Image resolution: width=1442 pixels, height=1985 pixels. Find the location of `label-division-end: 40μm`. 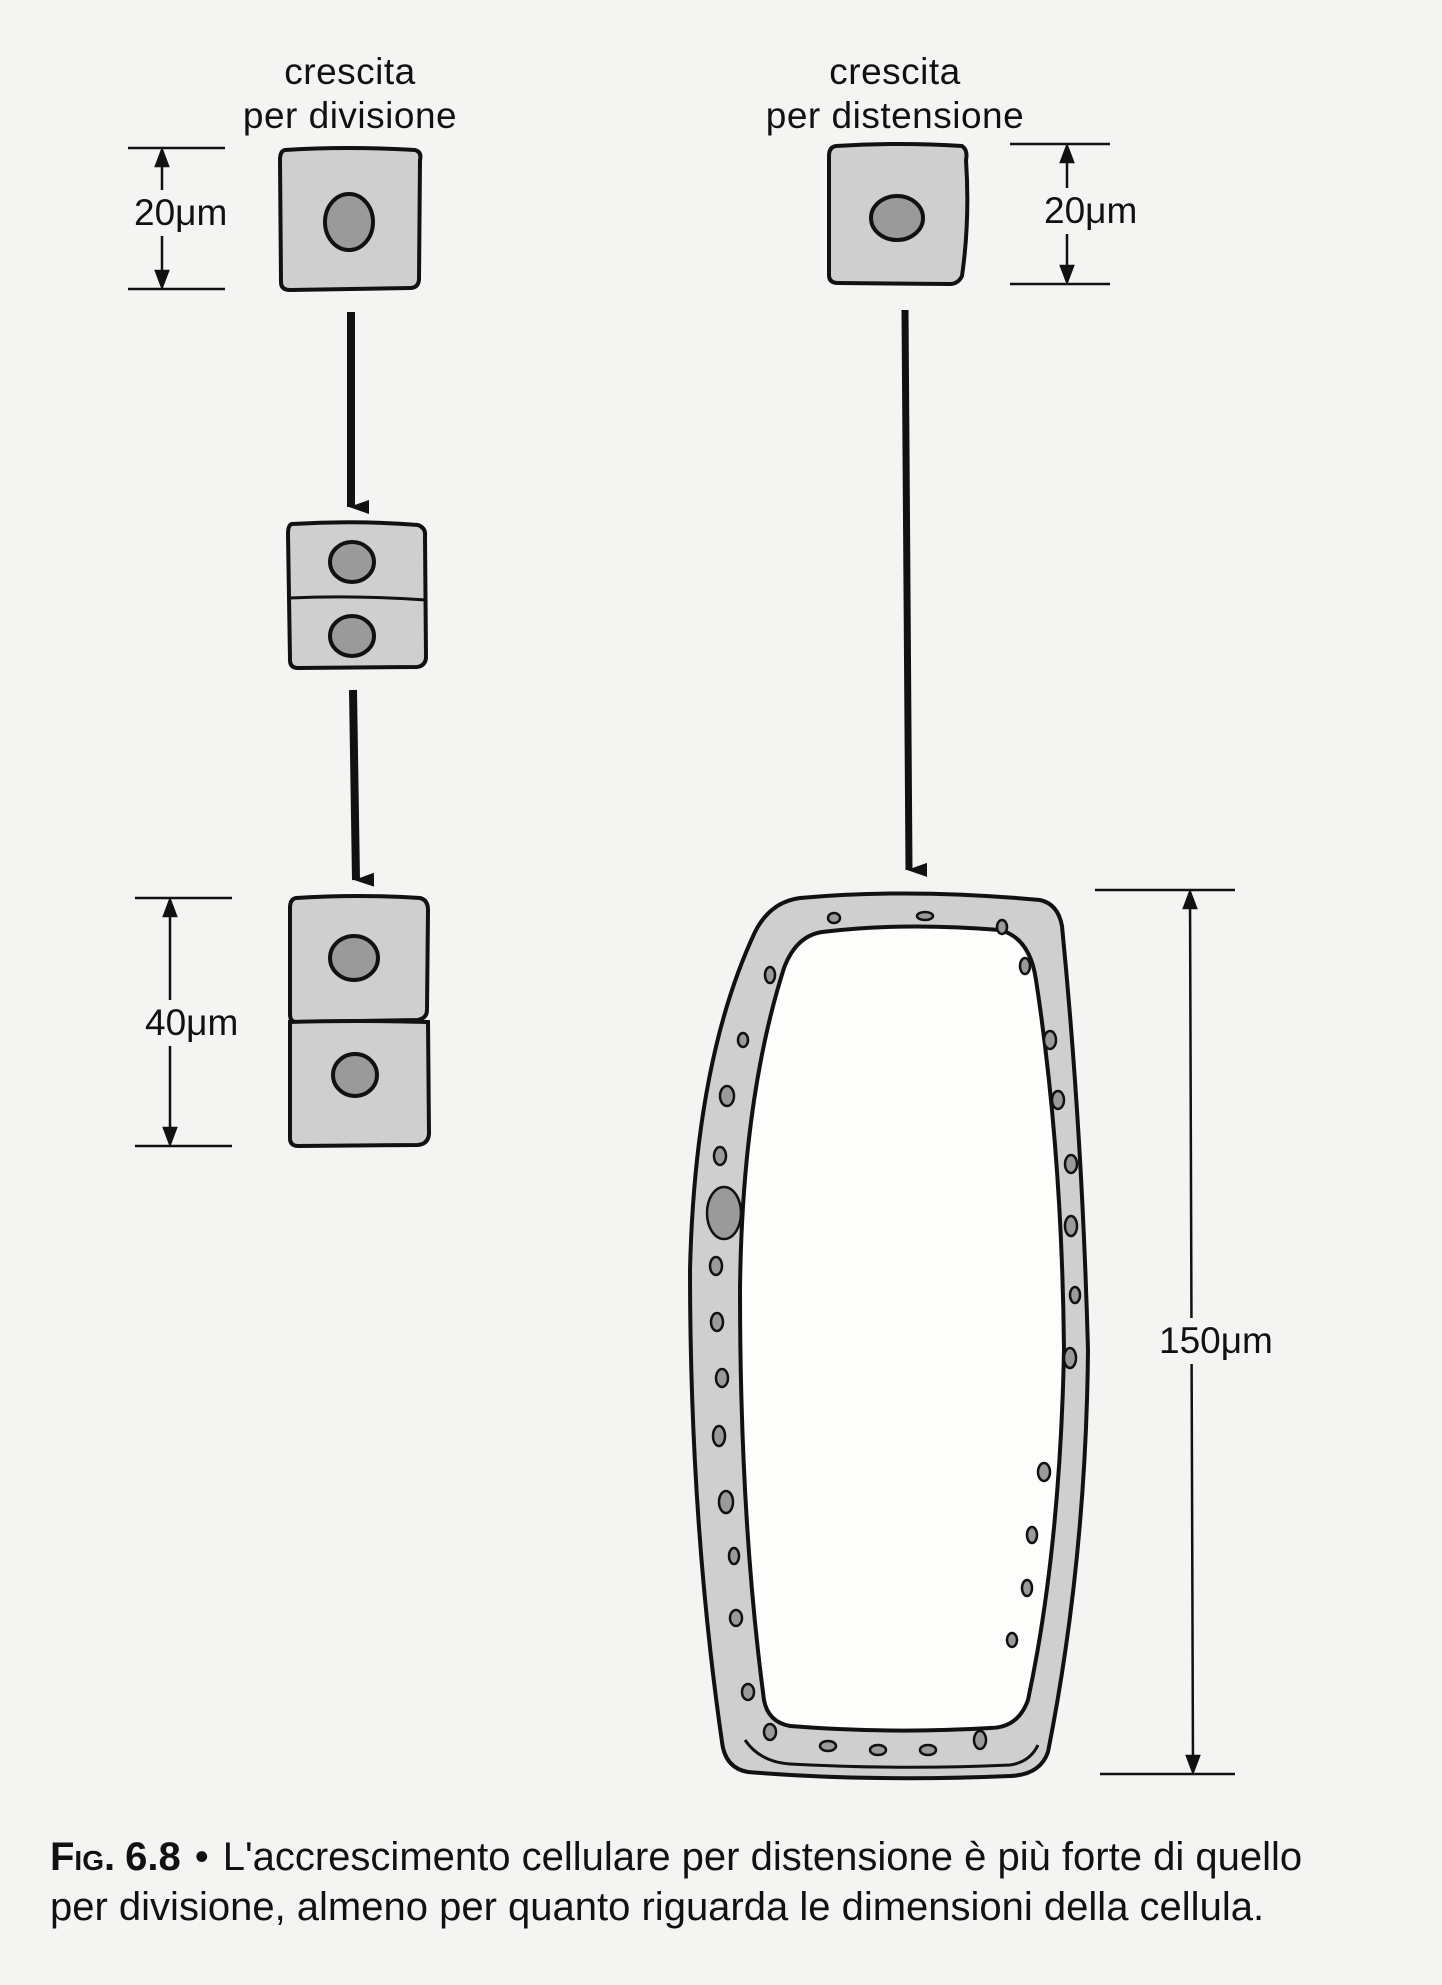

label-division-end: 40μm is located at coordinates (192, 1023).